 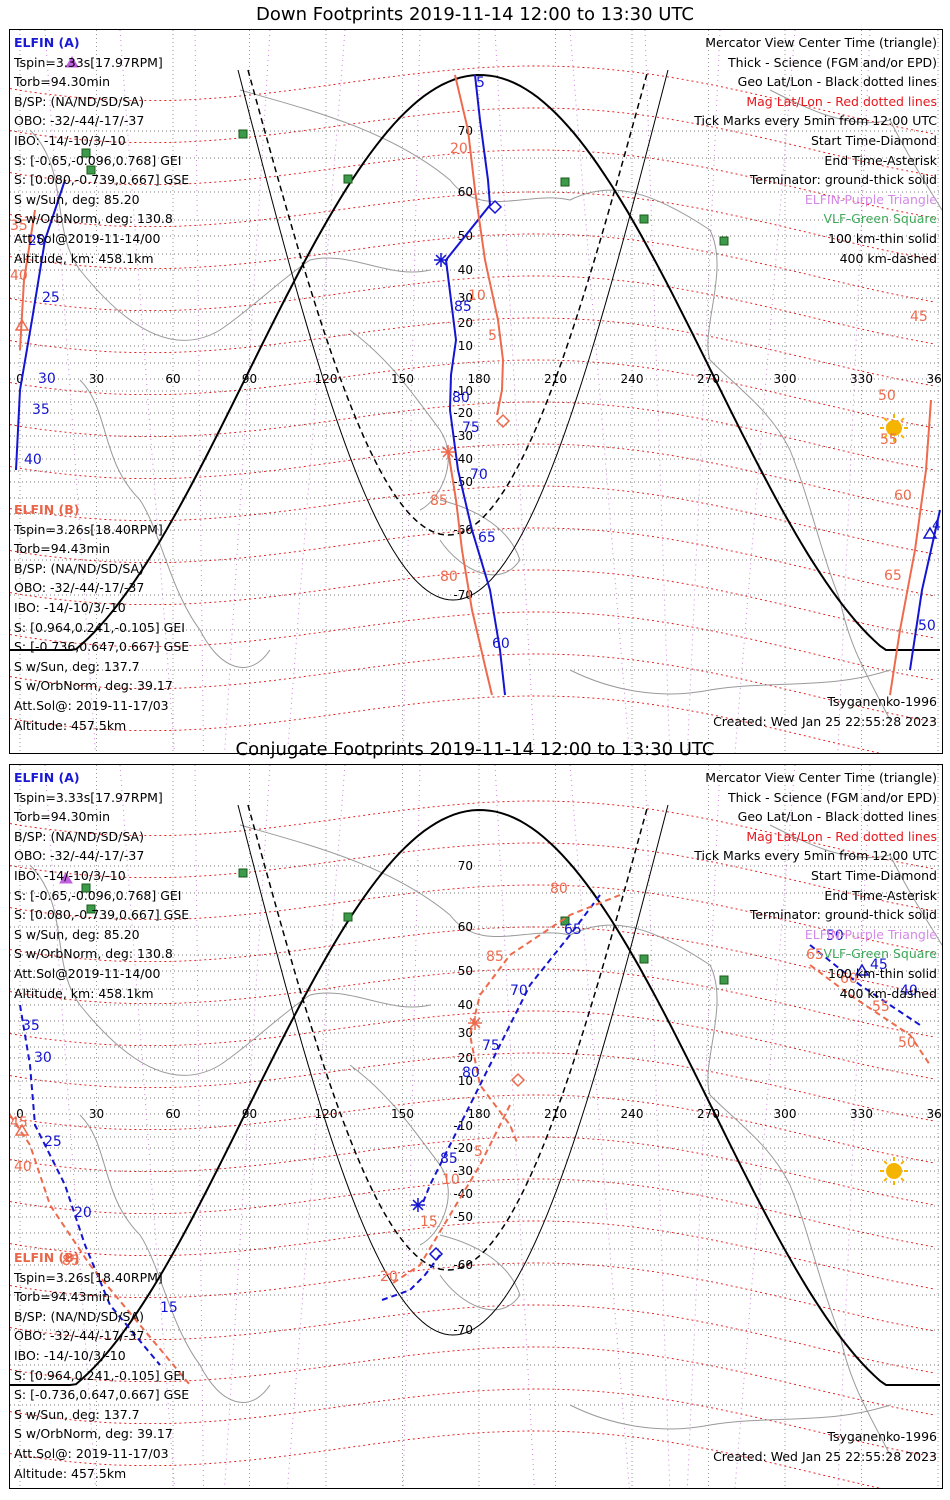 I want to click on elfin-b-tick-label: 20, so click(x=389, y=1277).